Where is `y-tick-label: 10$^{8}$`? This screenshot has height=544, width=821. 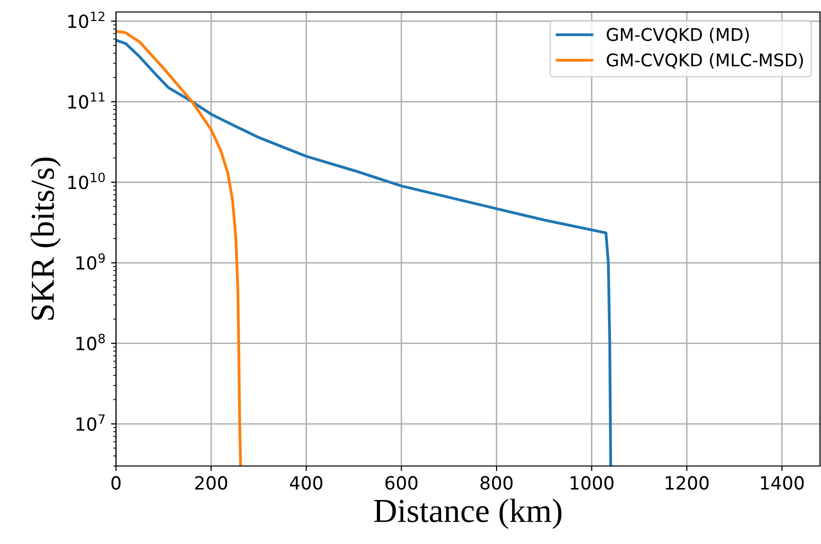 y-tick-label: 10$^{8}$ is located at coordinates (90, 342).